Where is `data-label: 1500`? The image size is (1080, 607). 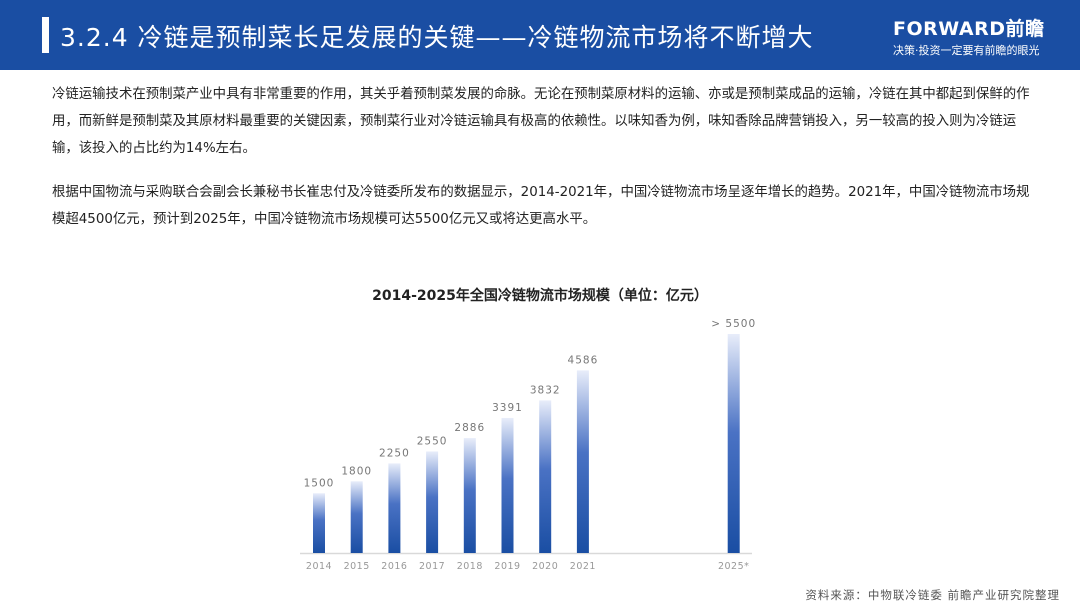 data-label: 1500 is located at coordinates (319, 483).